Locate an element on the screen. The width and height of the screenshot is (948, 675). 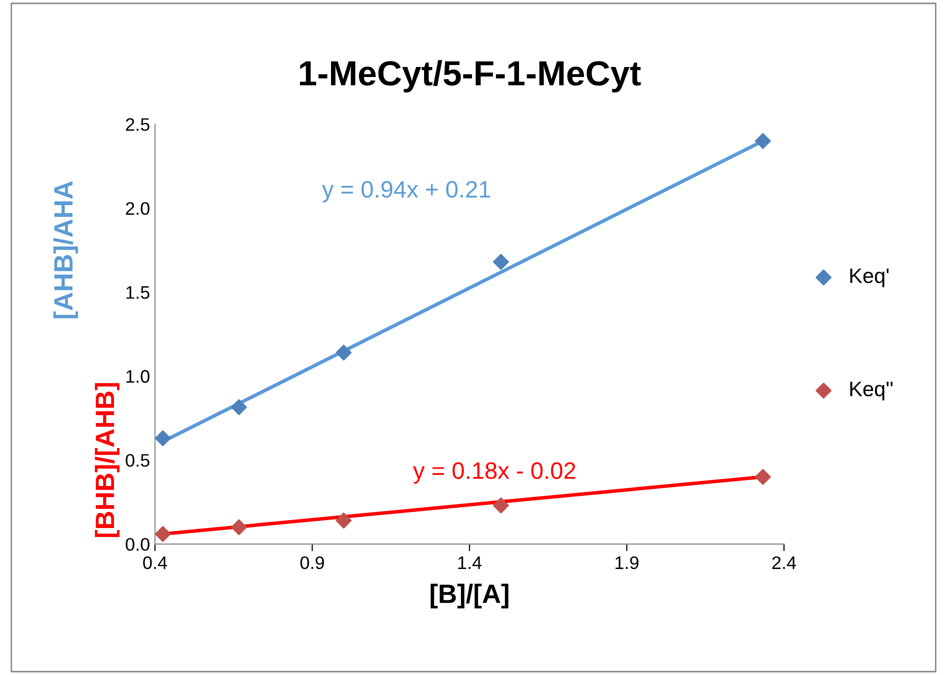
legend-label: Keq'' is located at coordinates (871, 391).